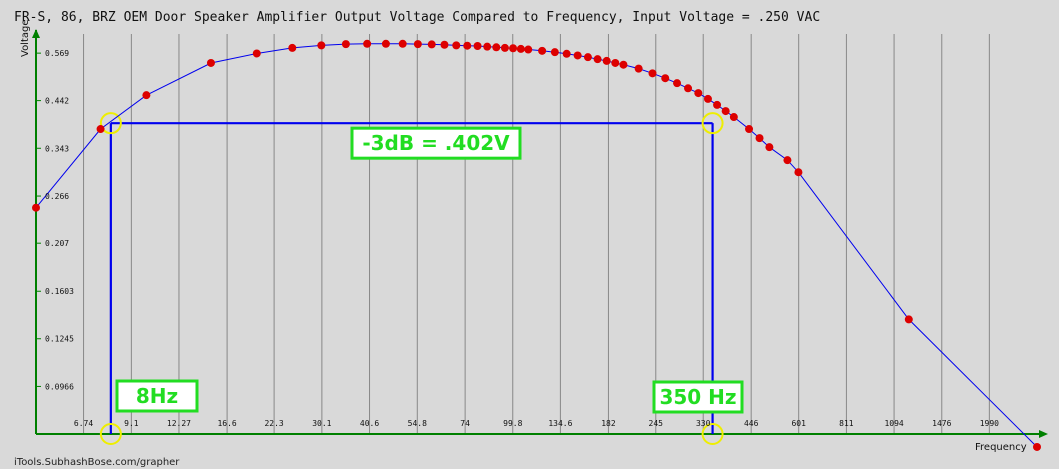  What do you see at coordinates (751, 423) in the screenshot?
I see `x-tick-label: 446` at bounding box center [751, 423].